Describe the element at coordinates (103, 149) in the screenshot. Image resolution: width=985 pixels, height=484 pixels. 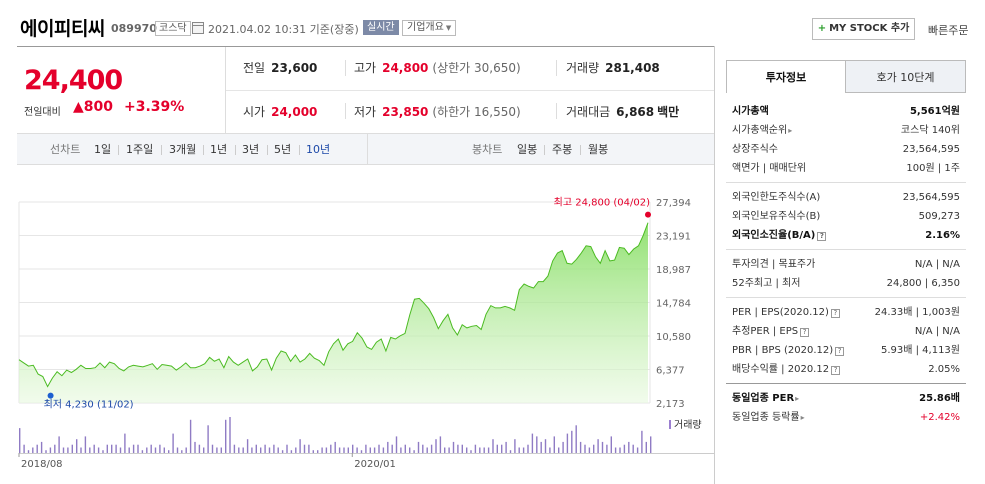
I see `tab-period-1d: 1일` at that location.